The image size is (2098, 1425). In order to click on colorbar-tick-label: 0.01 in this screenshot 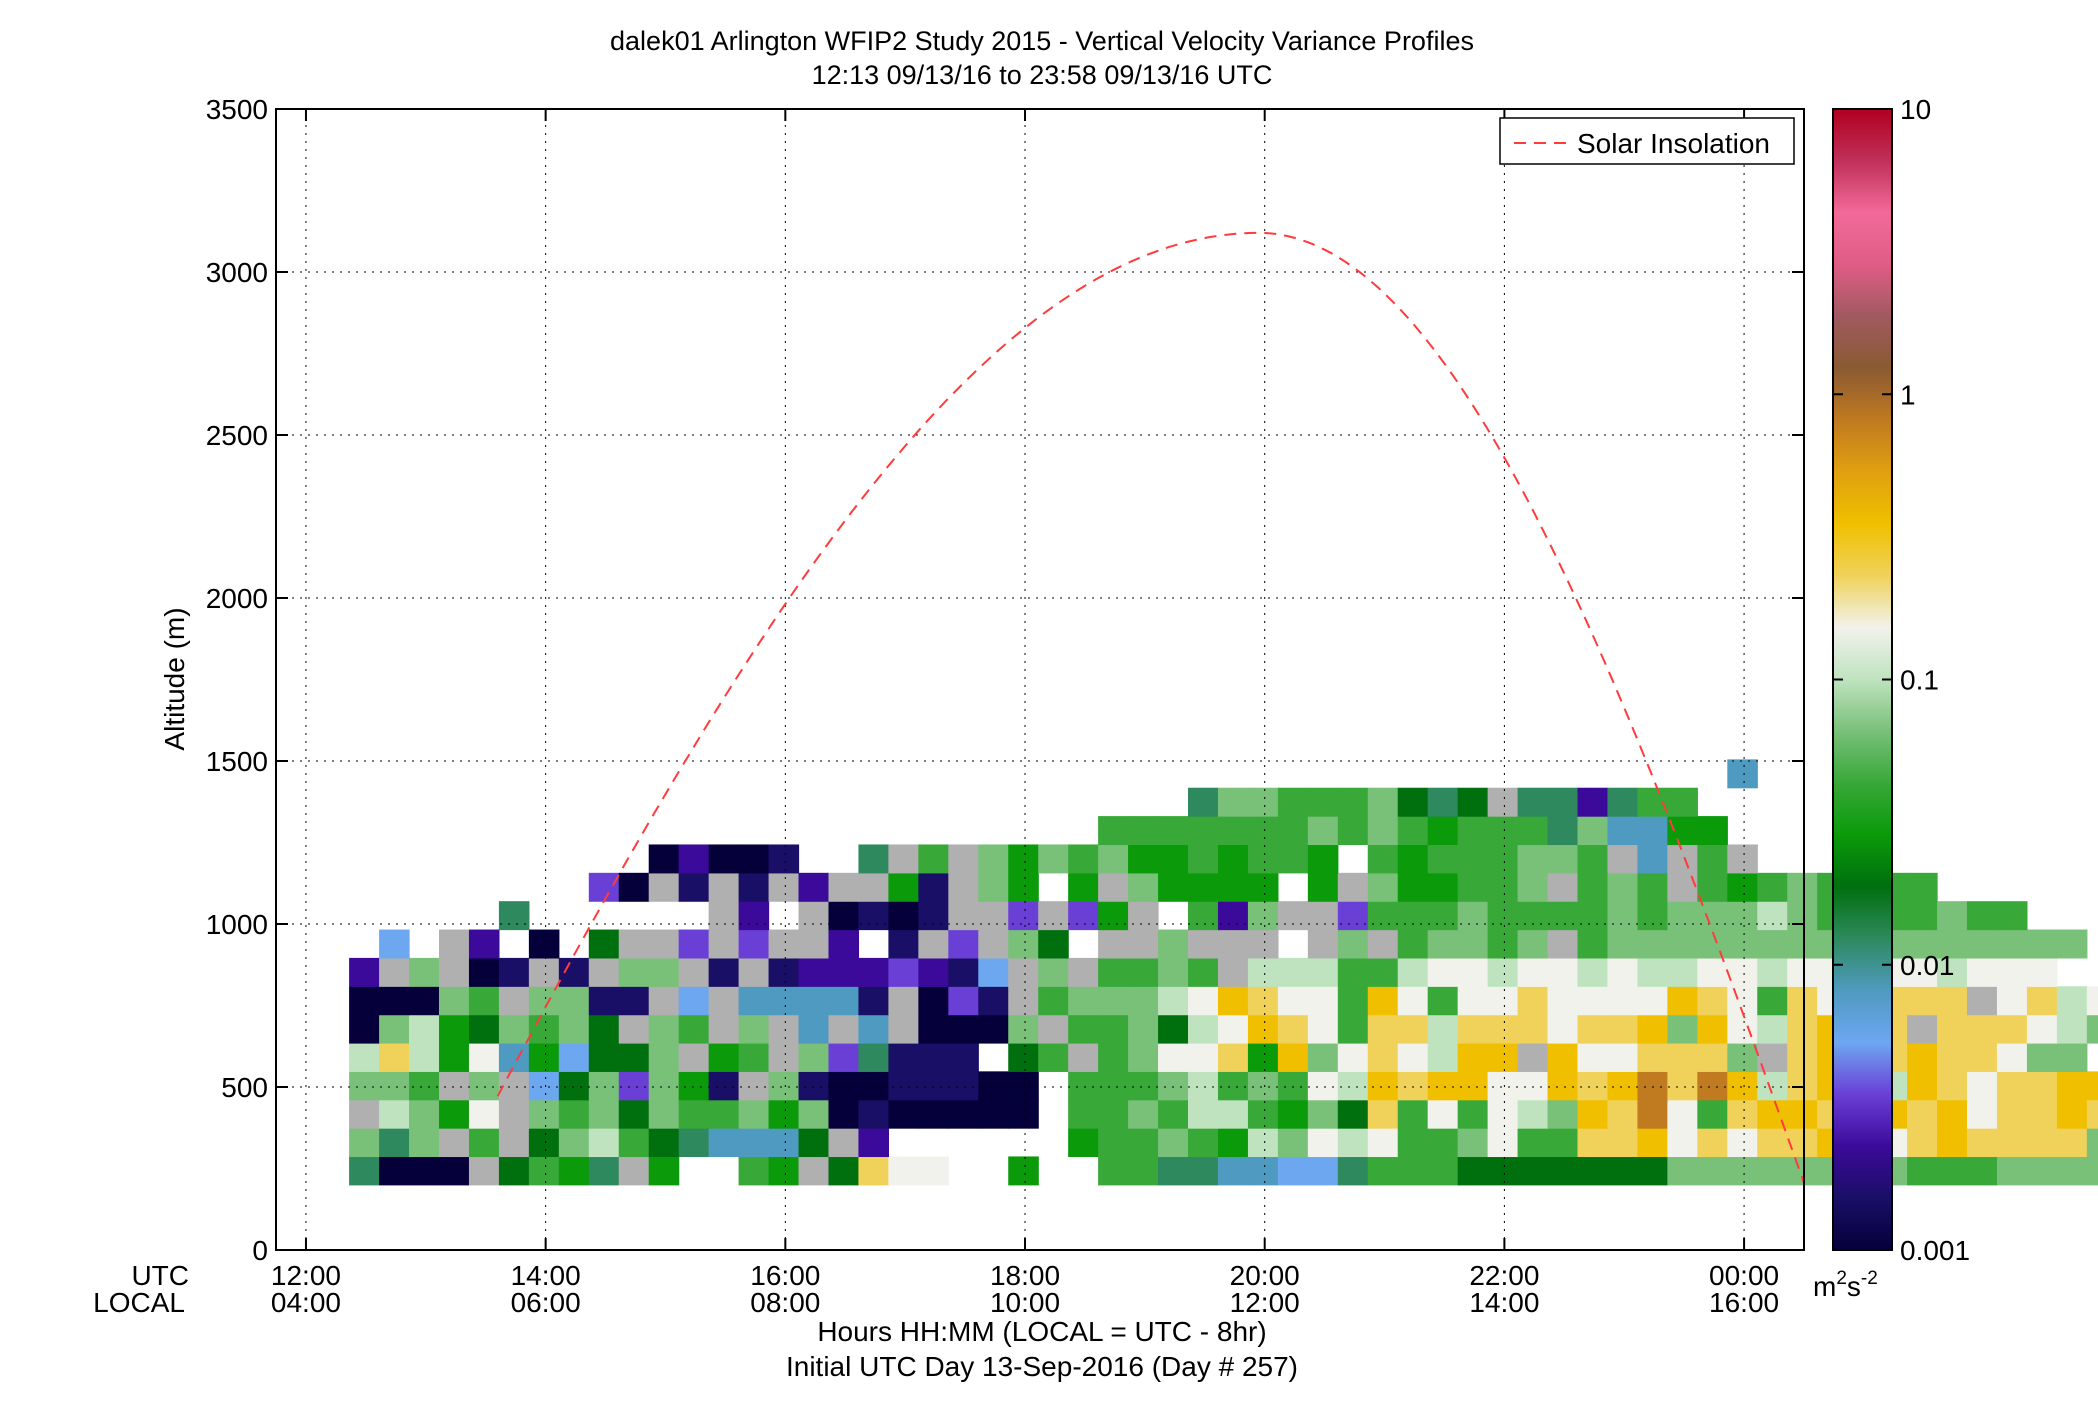, I will do `click(1927, 965)`.